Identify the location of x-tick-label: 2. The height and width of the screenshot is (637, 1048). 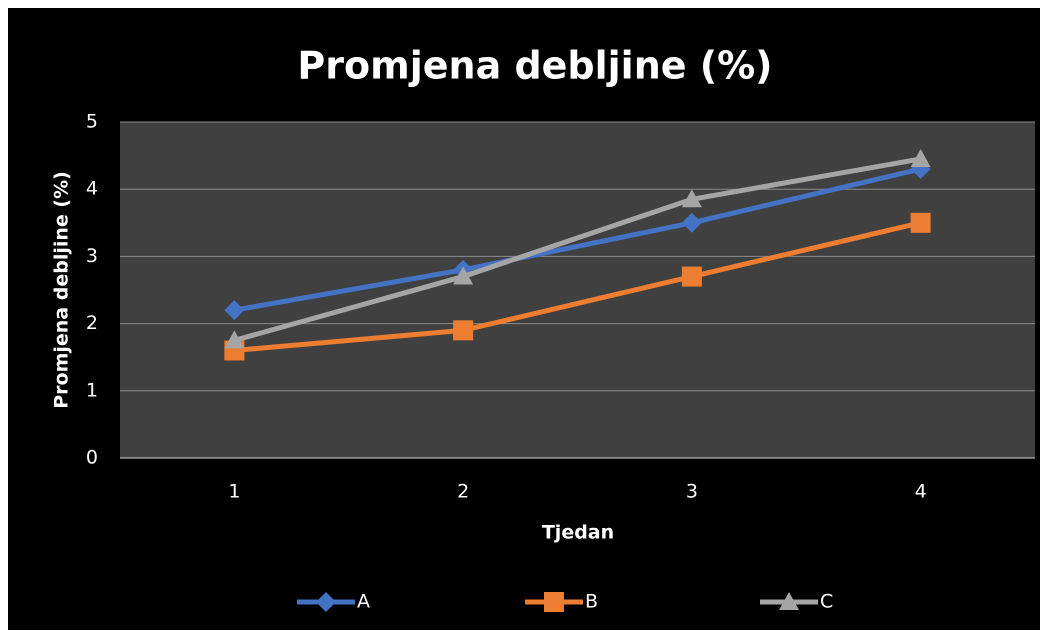
(463, 492).